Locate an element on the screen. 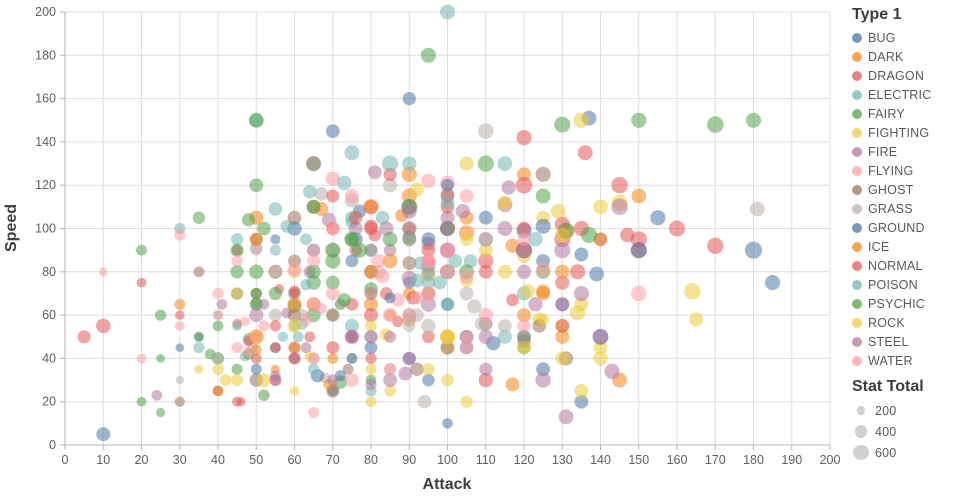  type-legend-title: Type 1 is located at coordinates (877, 14).